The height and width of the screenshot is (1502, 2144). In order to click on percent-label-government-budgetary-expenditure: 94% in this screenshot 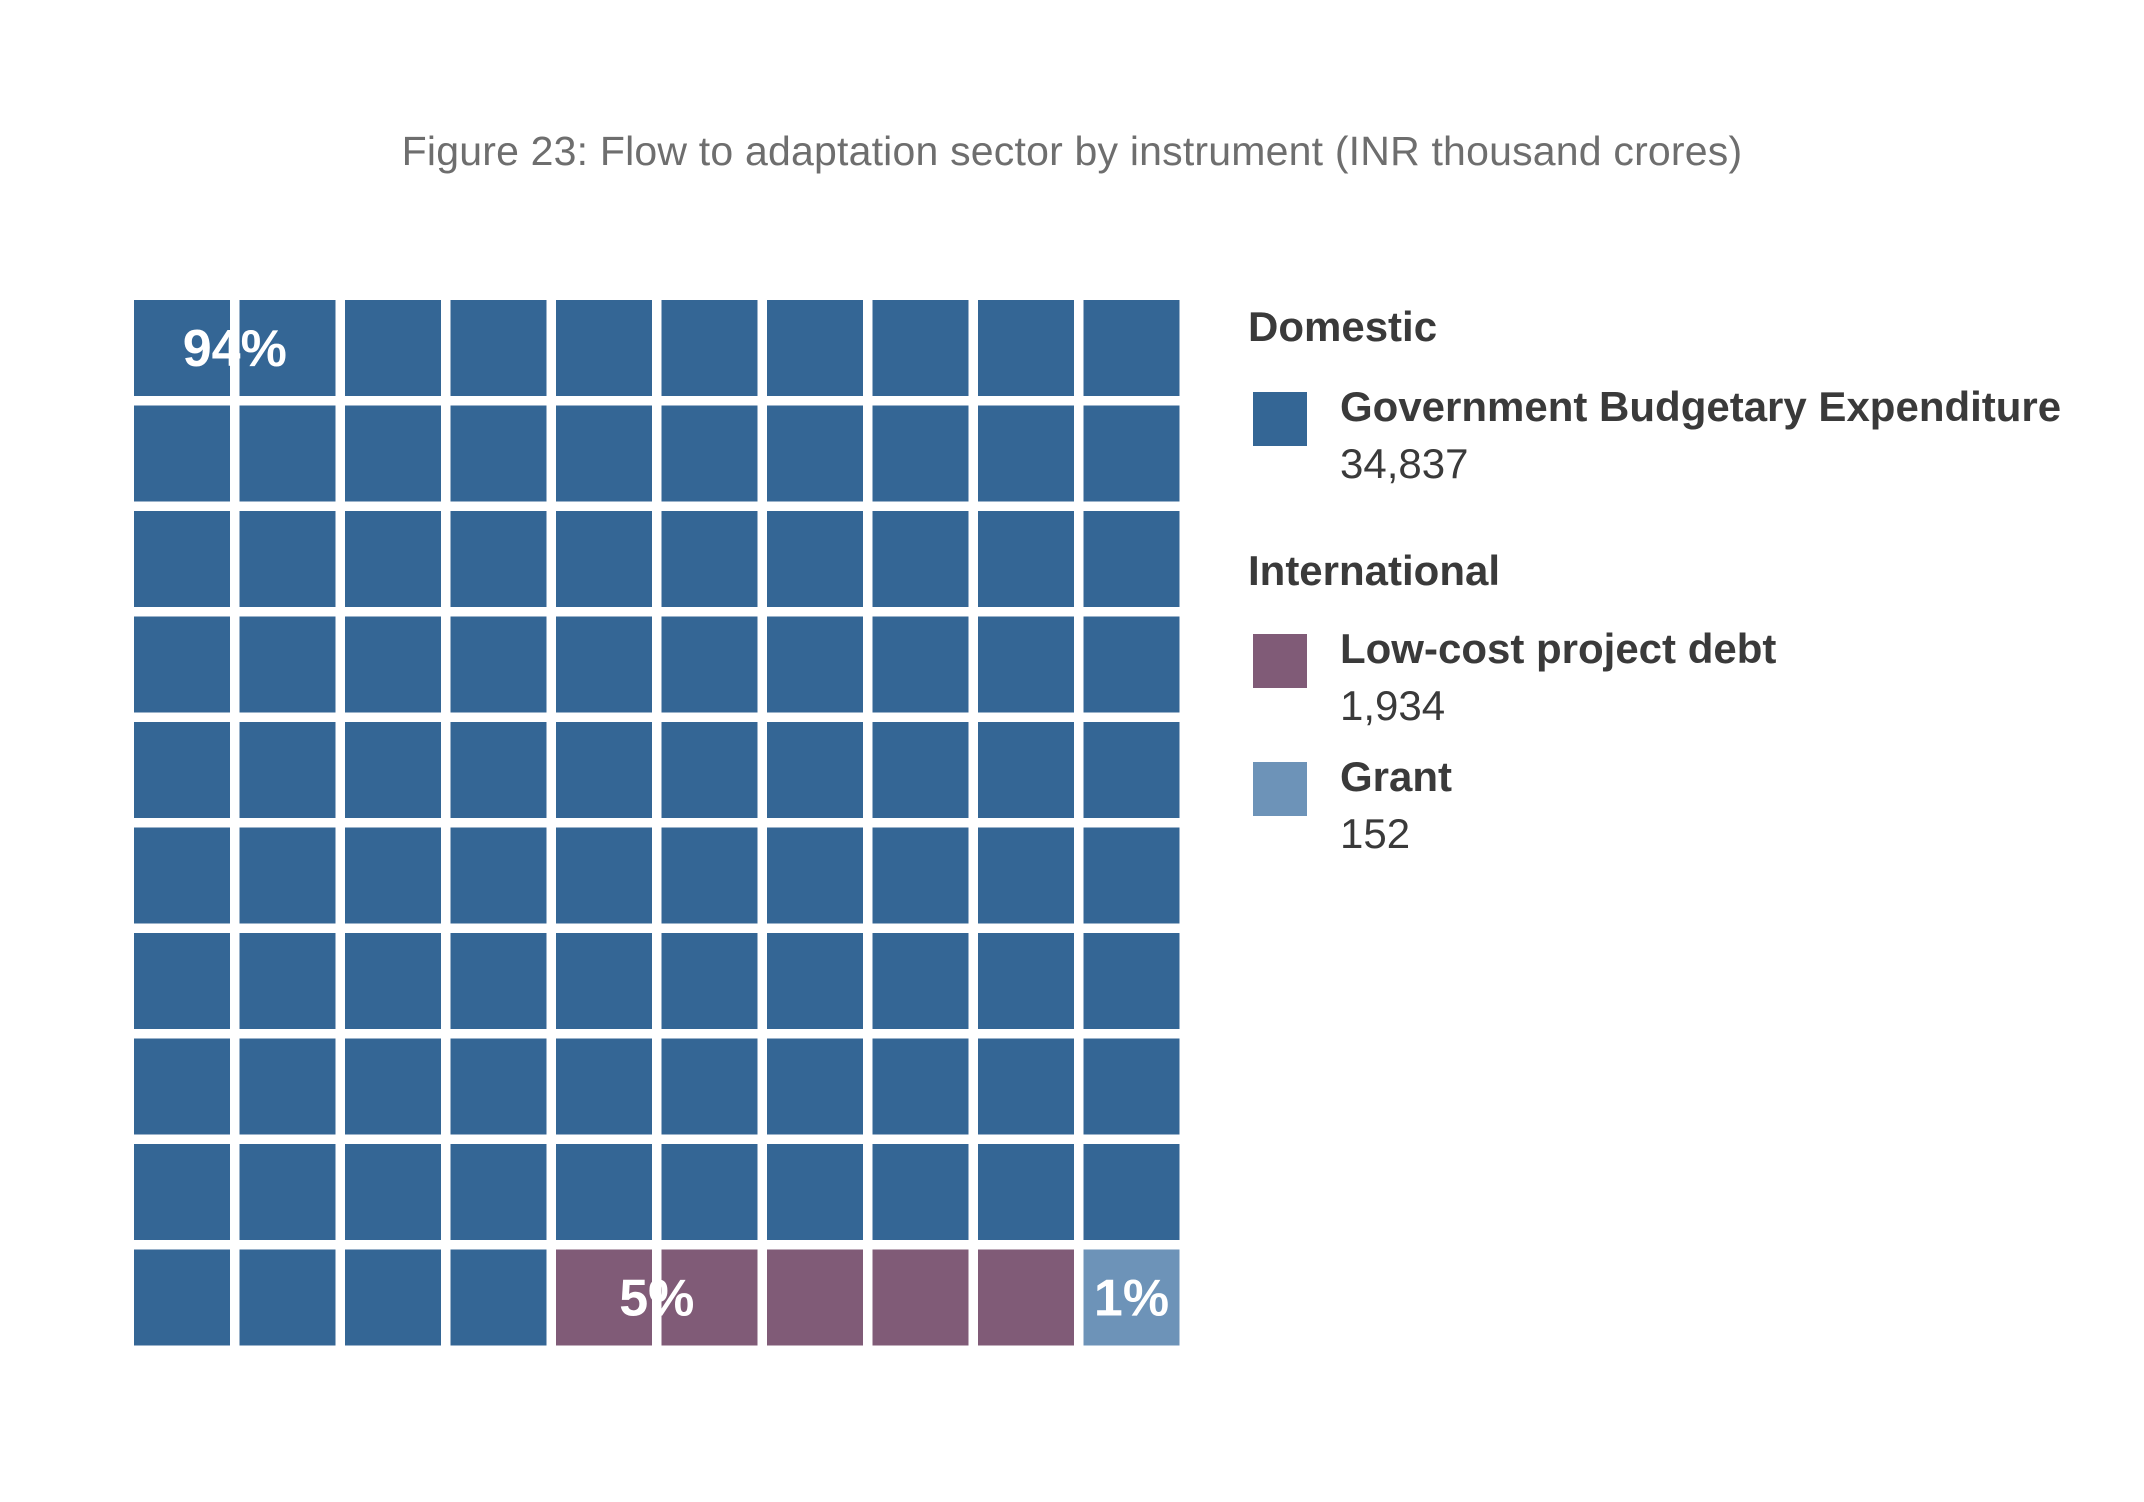, I will do `click(235, 349)`.